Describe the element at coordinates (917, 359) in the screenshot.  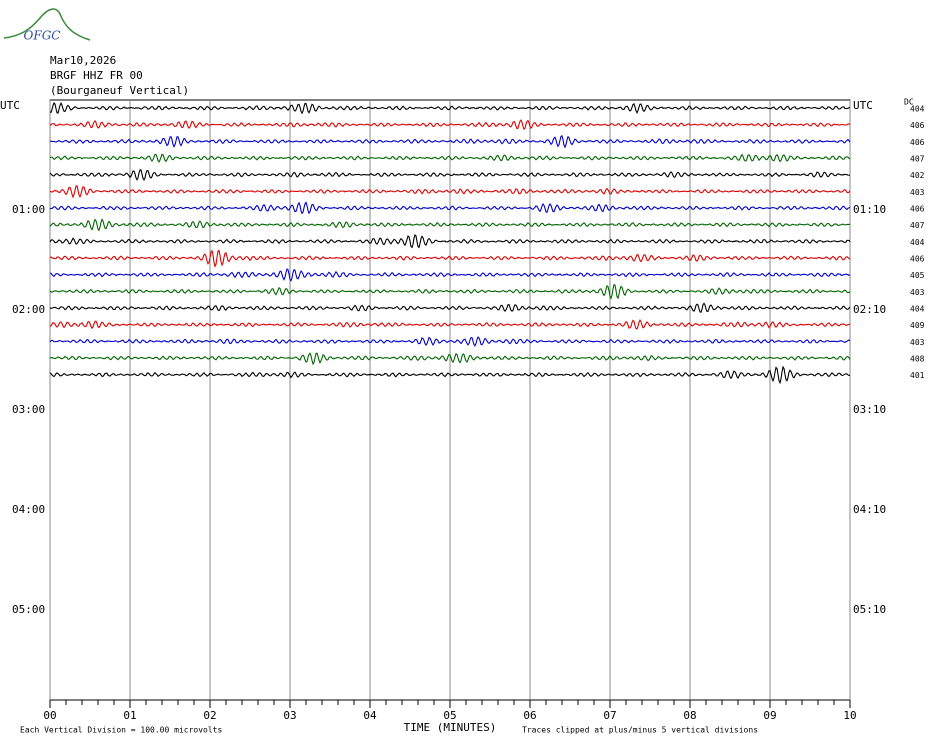
I see `dc-value: 408` at that location.